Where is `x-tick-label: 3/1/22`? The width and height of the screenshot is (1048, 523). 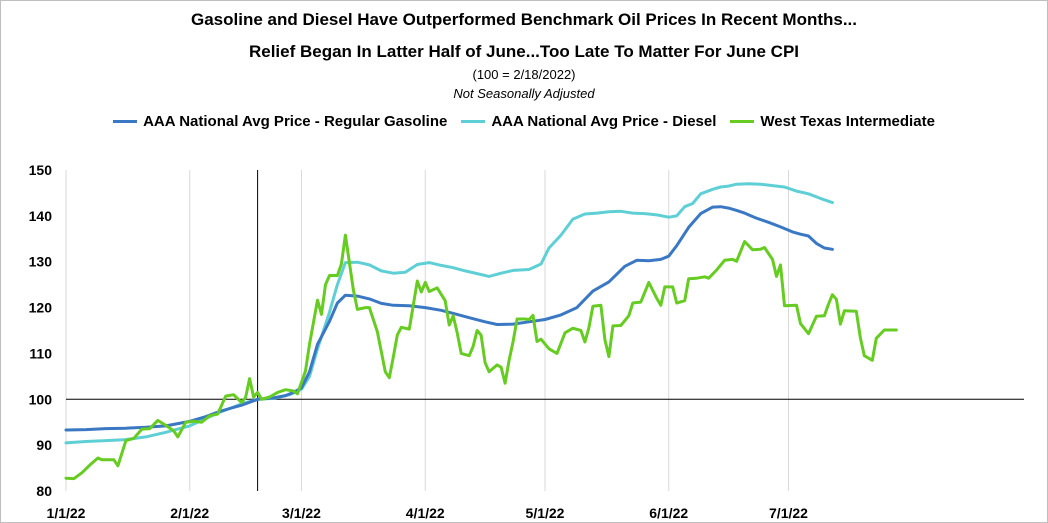
x-tick-label: 3/1/22 is located at coordinates (301, 513).